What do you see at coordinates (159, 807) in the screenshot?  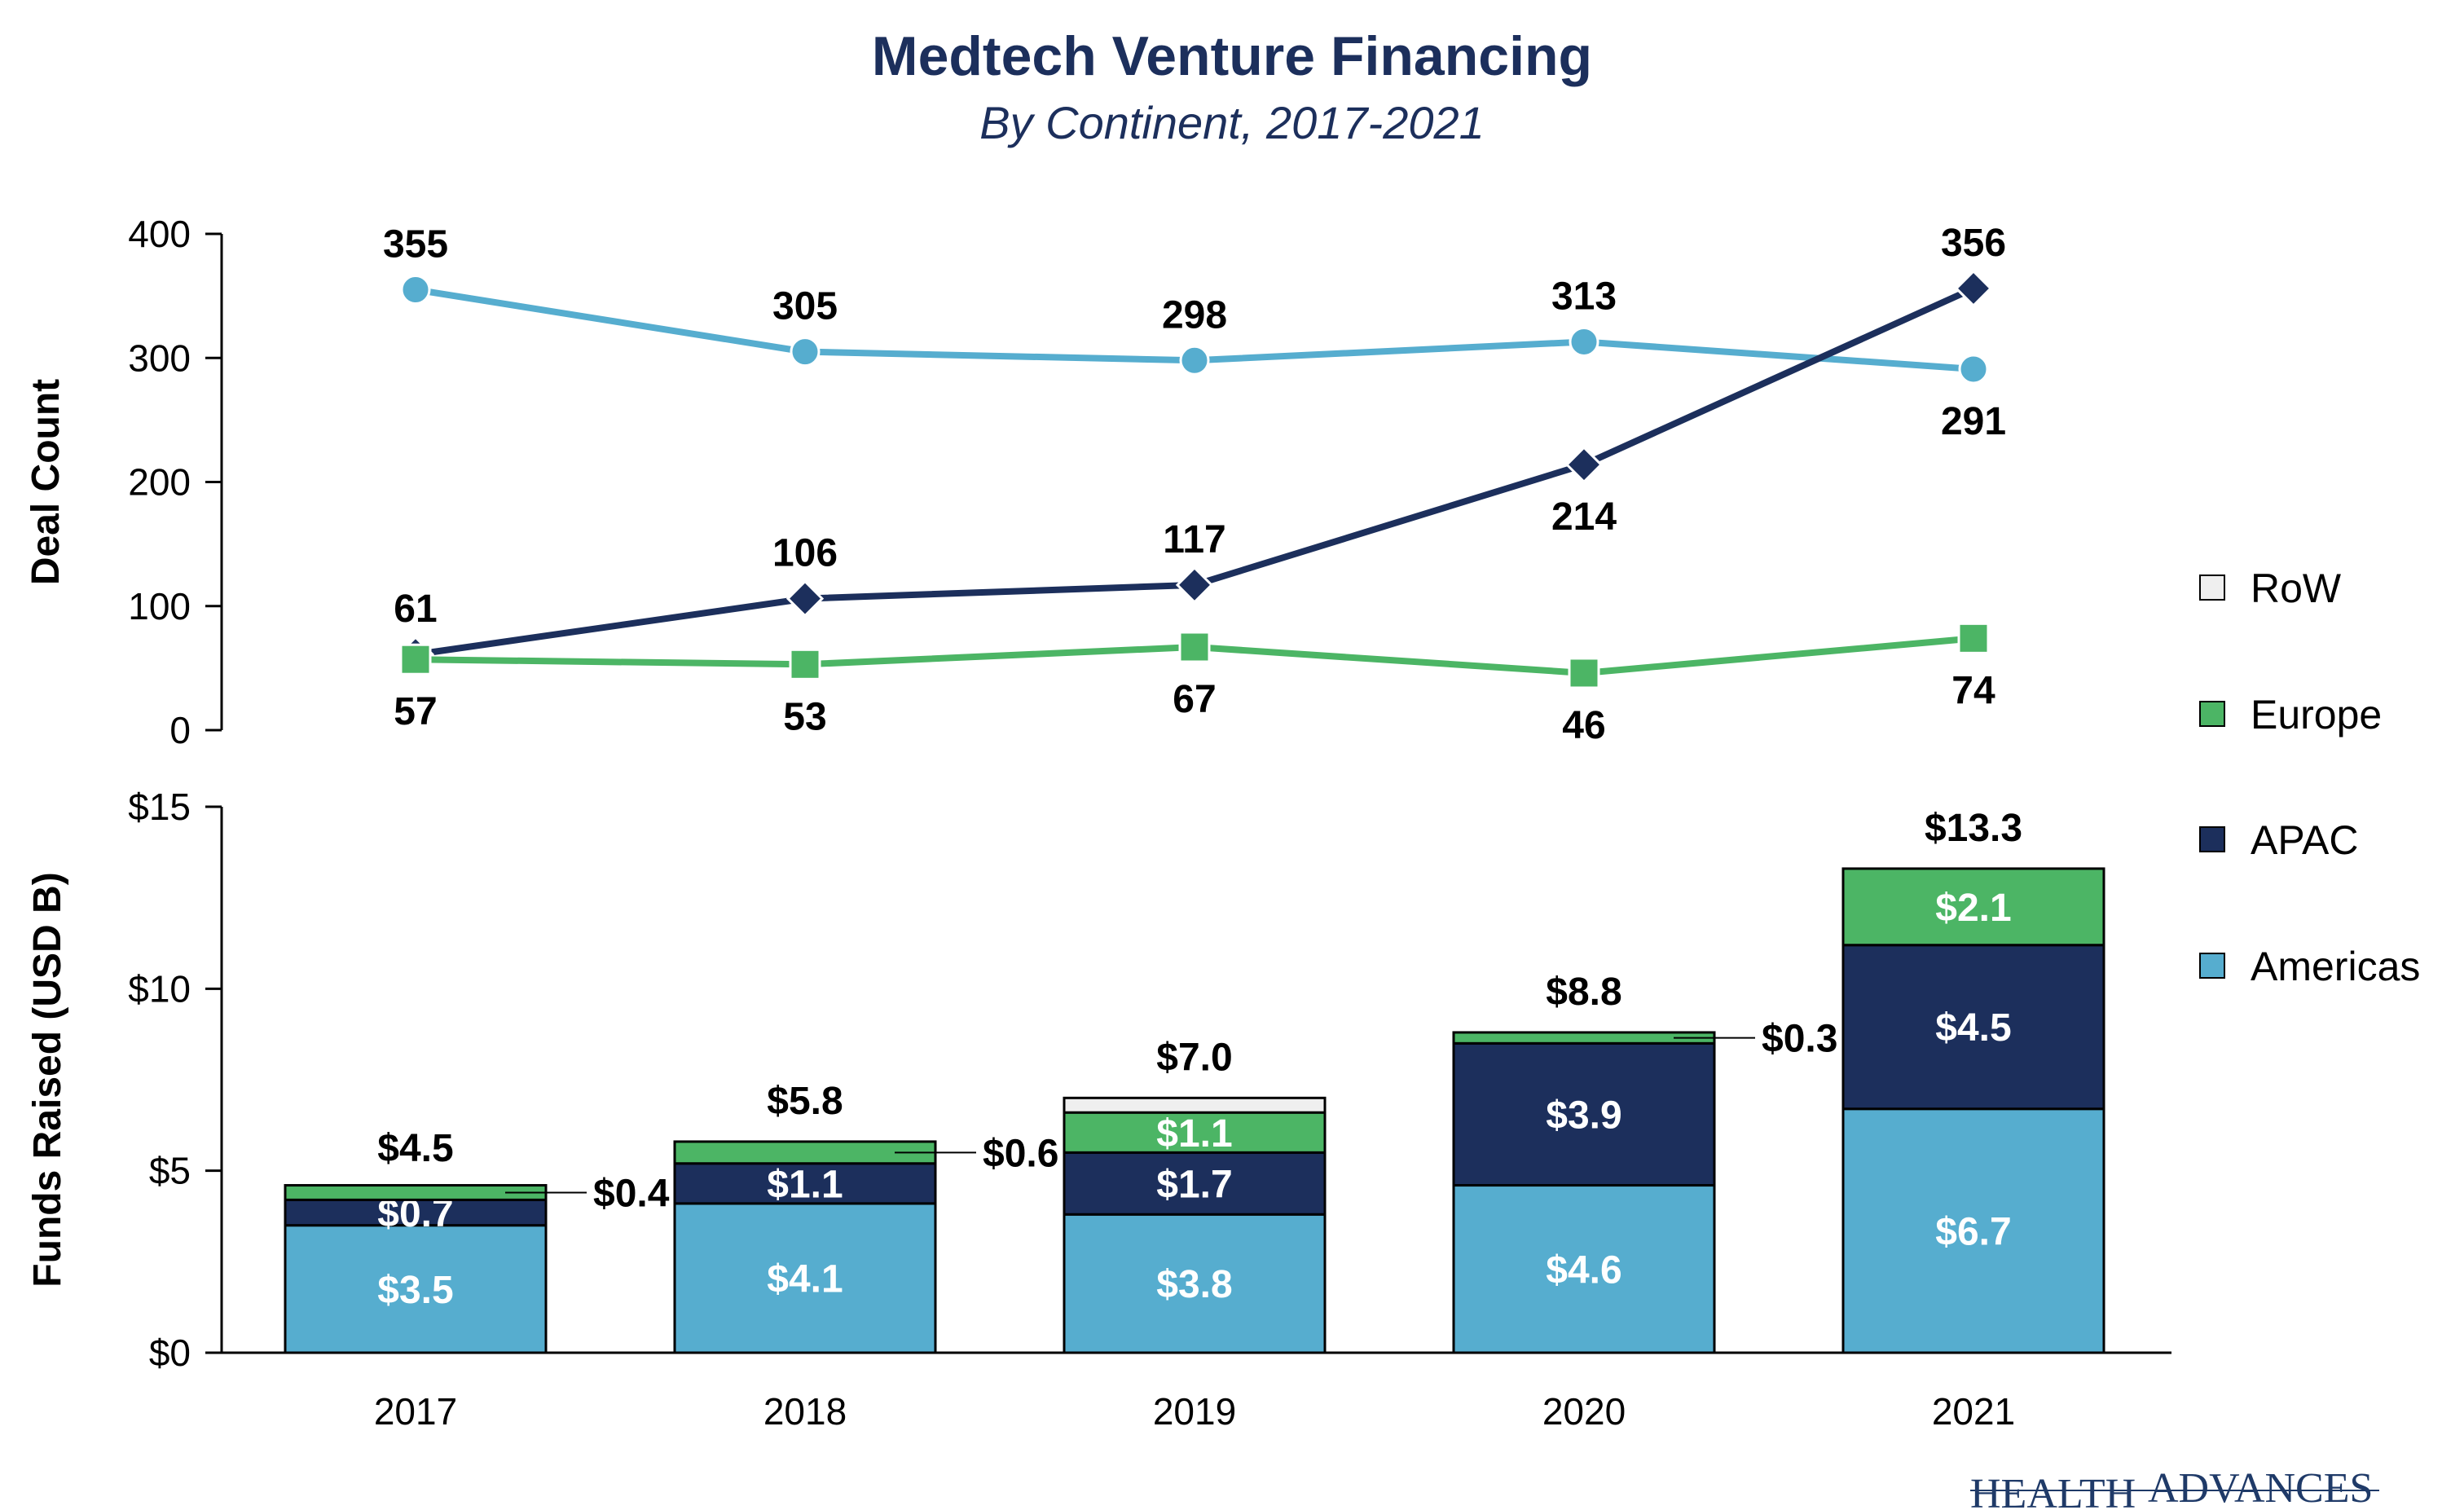 I see `funds-tick-label: $15` at bounding box center [159, 807].